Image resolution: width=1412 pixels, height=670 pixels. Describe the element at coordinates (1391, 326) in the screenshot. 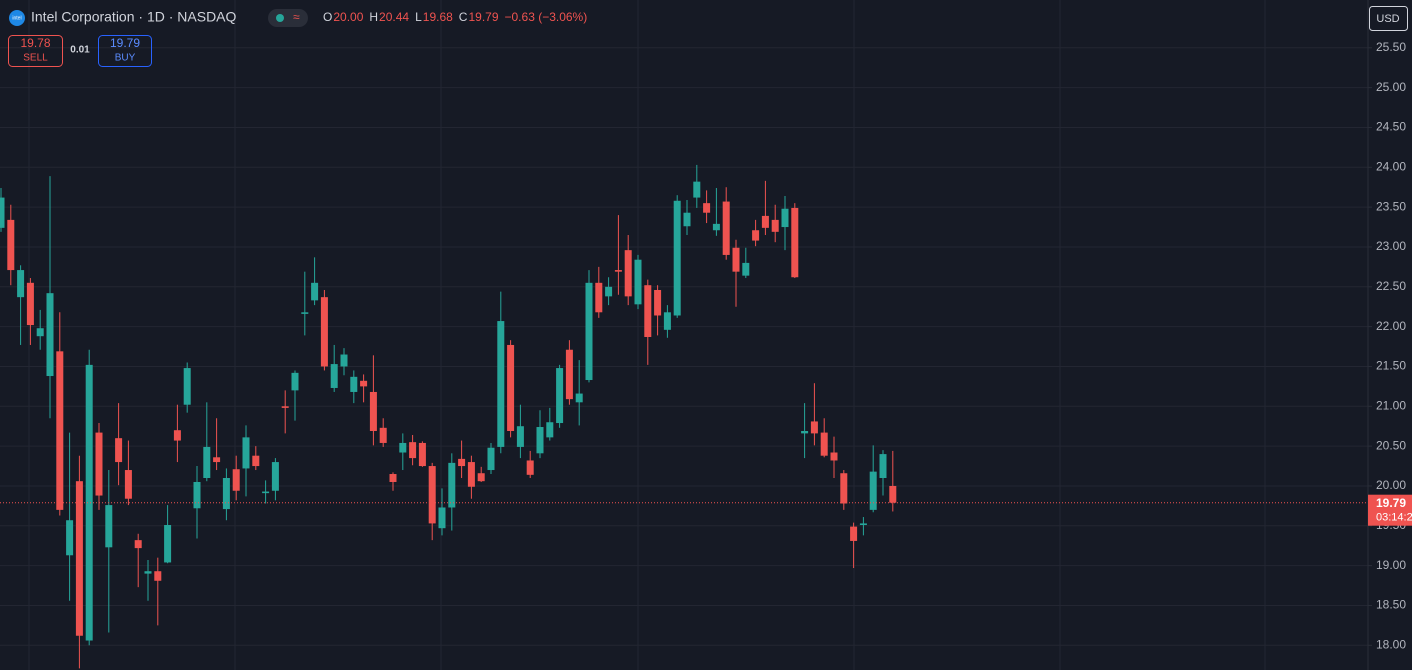

I see `y-tick-label: 22.00` at that location.